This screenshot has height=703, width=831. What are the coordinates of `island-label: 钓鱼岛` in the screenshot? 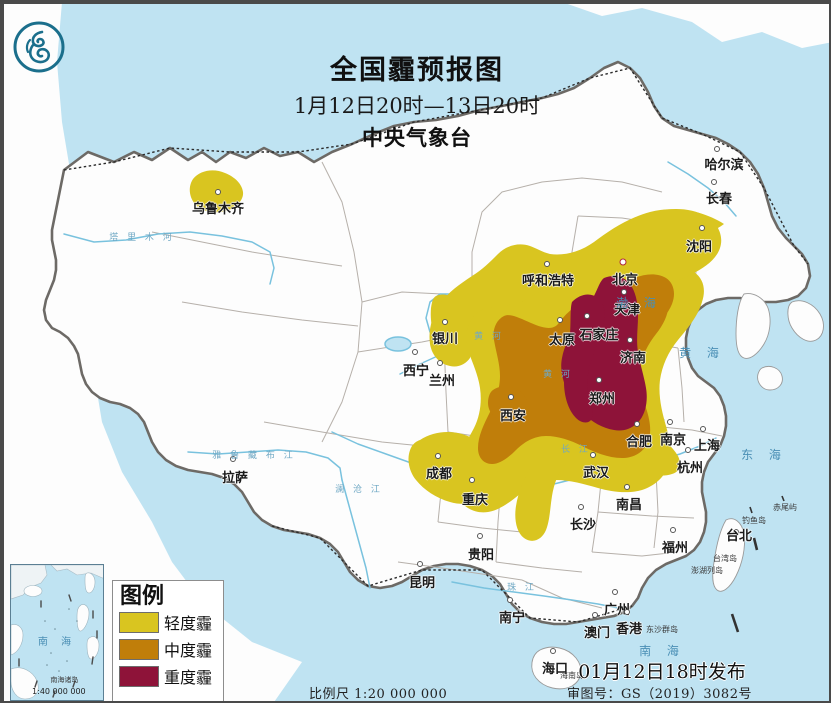 It's located at (754, 520).